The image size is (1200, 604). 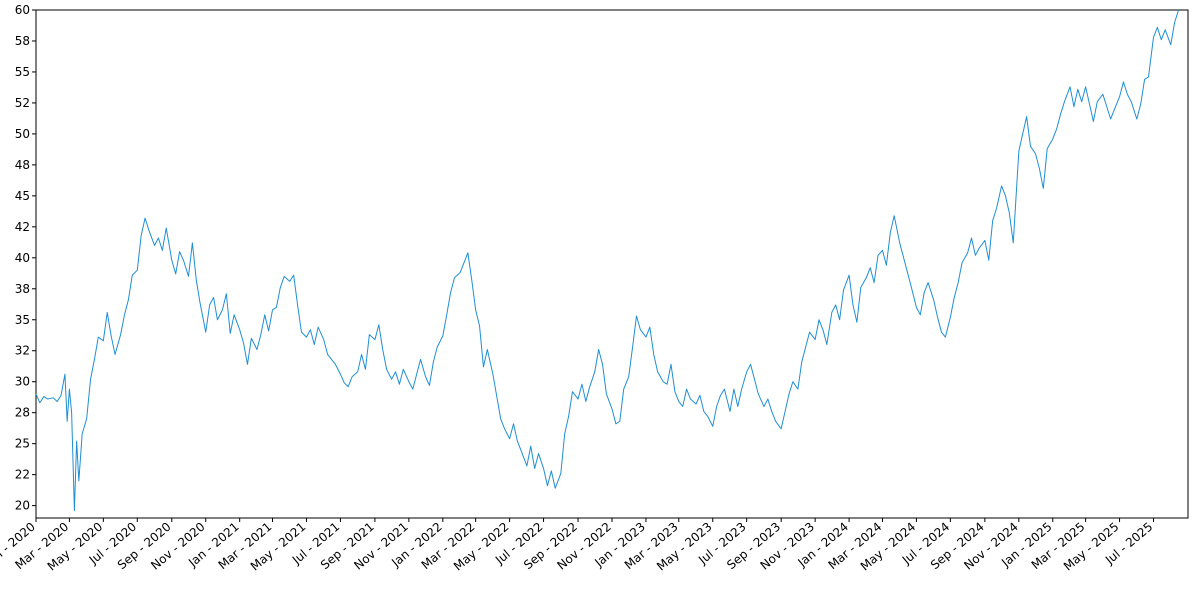 I want to click on y-tick-label: 58, so click(x=22, y=41).